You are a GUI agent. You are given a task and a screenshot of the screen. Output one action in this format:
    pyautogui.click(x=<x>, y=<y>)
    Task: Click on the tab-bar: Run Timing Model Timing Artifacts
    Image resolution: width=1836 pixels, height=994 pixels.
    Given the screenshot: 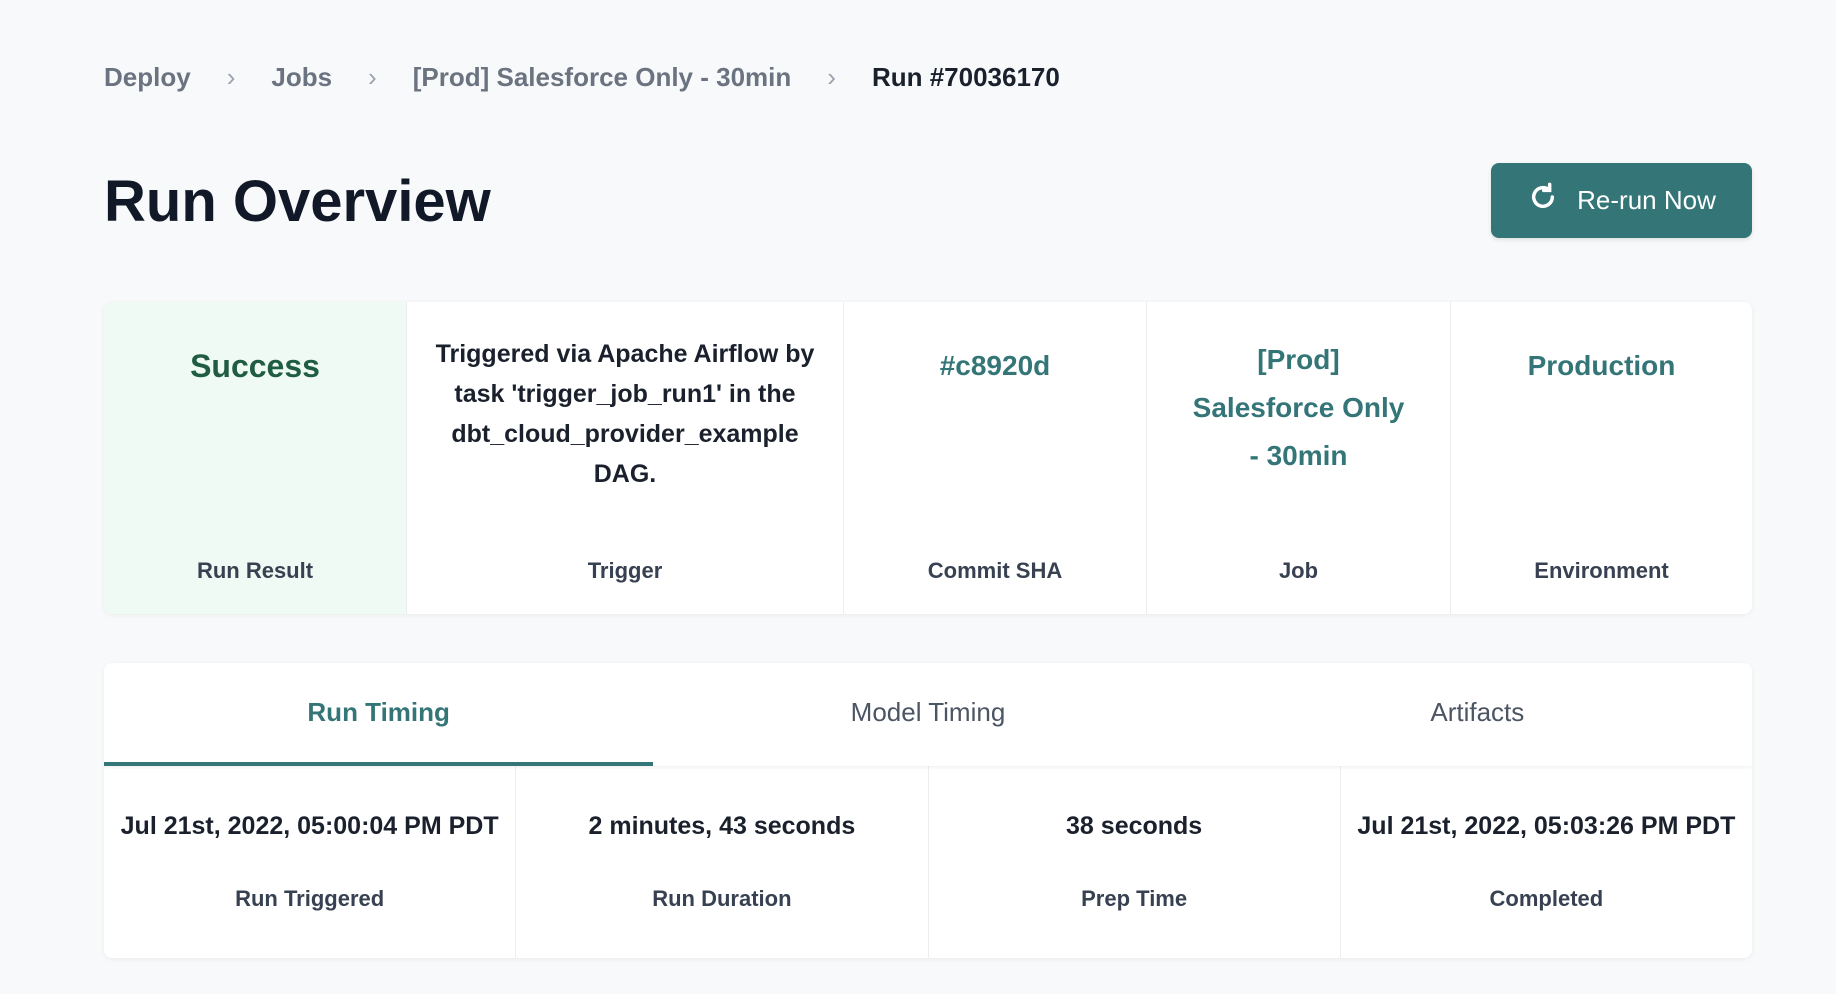 What is the action you would take?
    pyautogui.click(x=928, y=714)
    